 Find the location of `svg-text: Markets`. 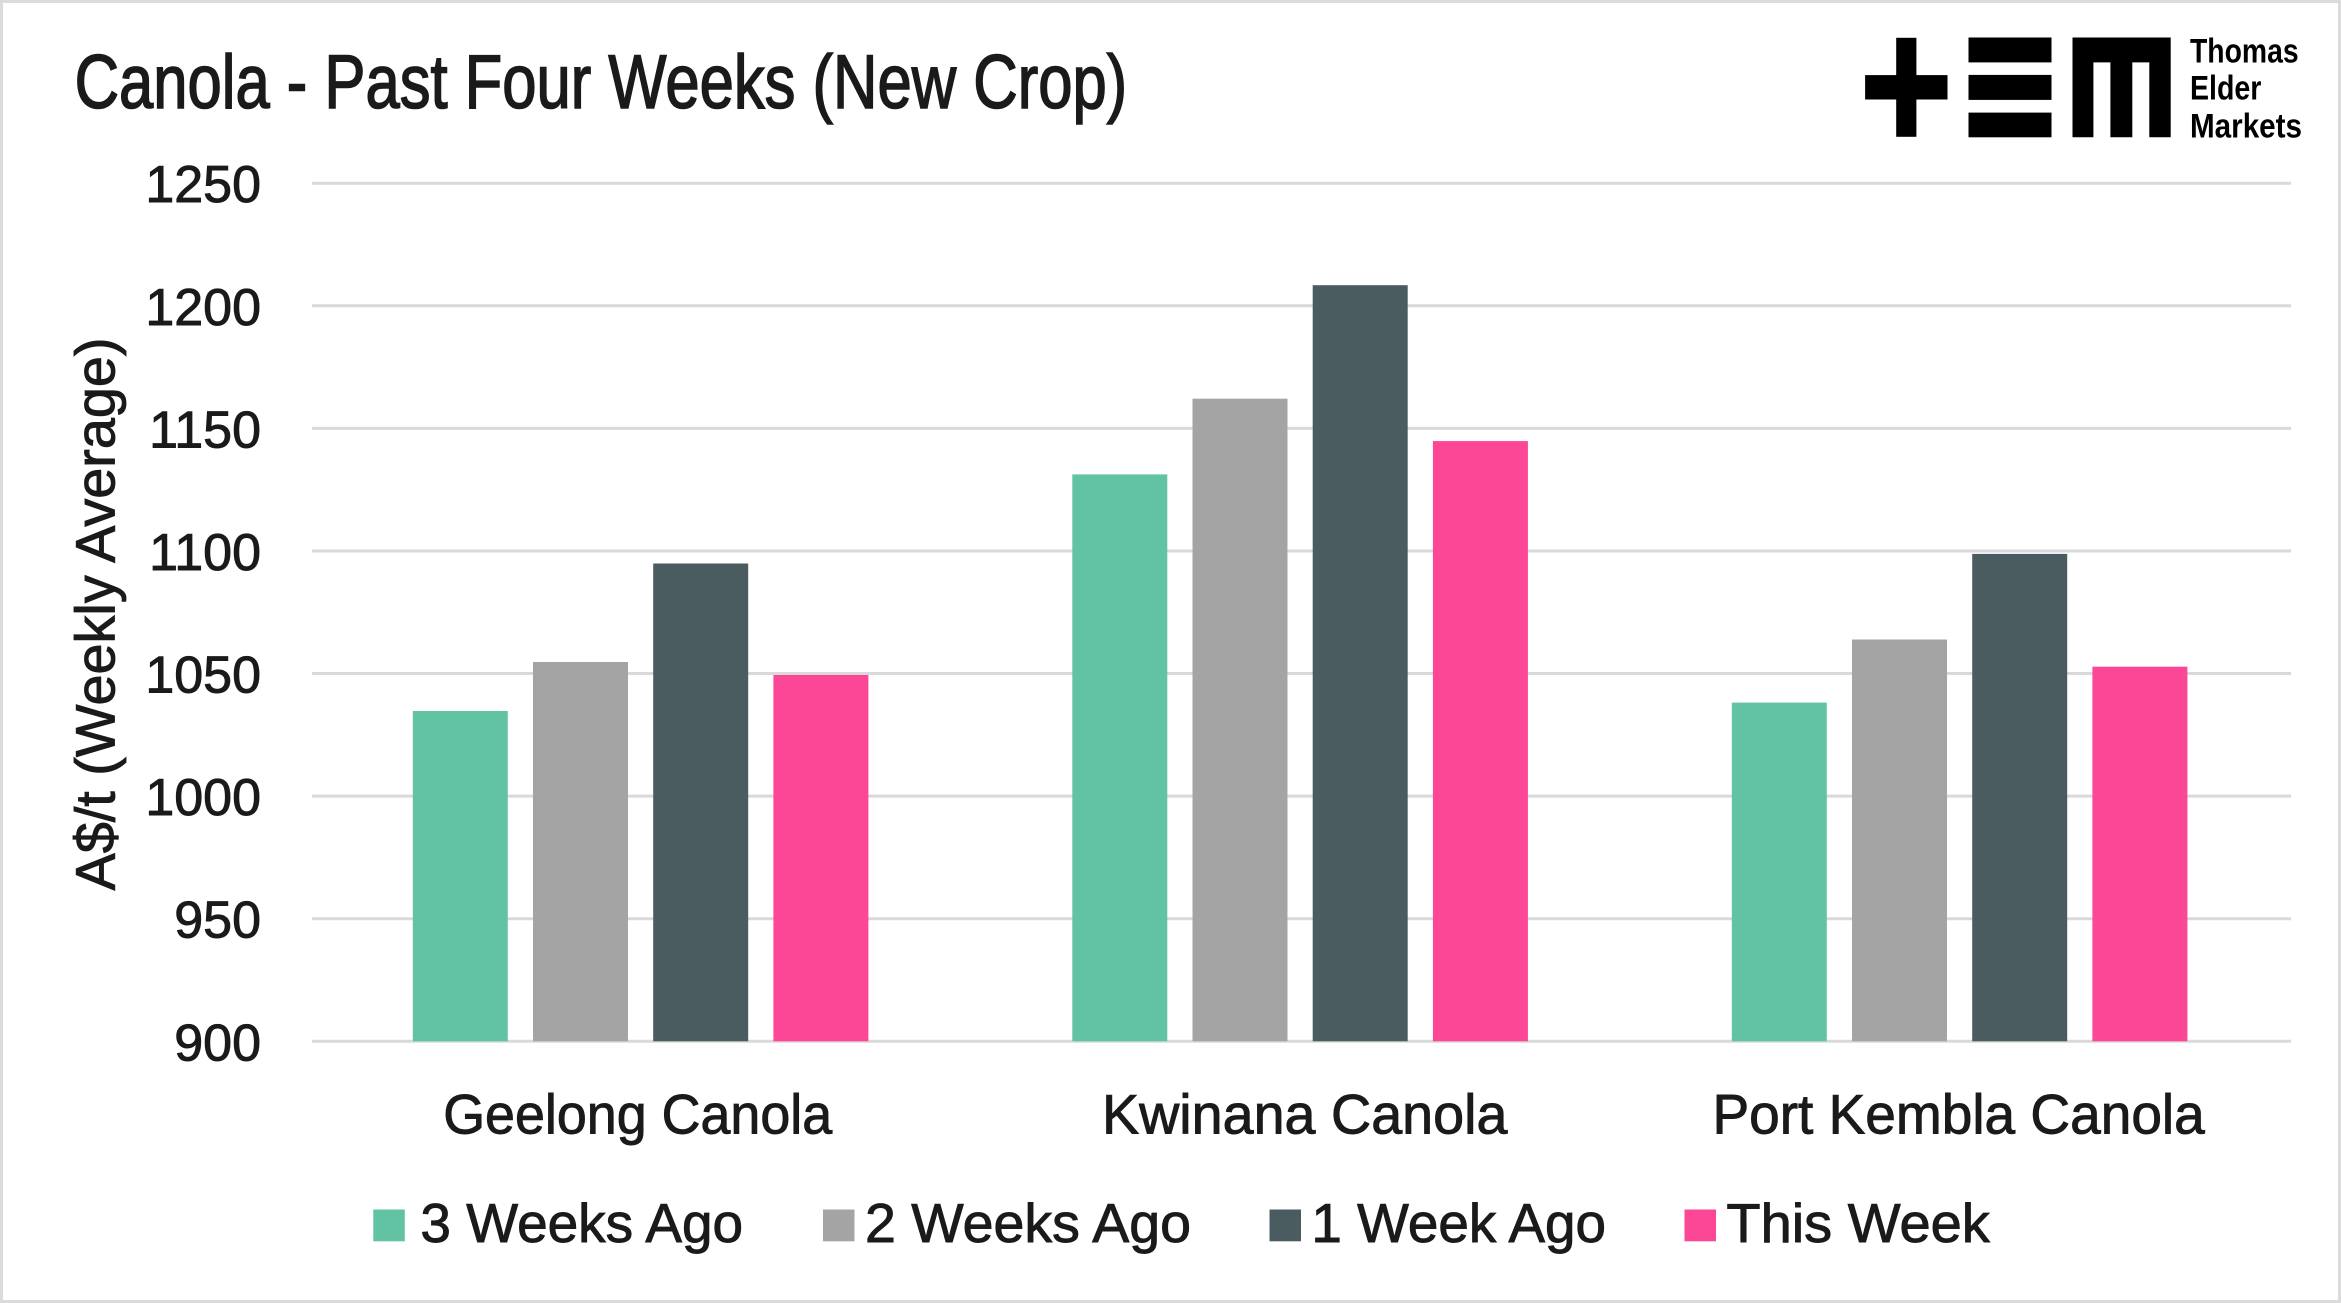

svg-text: Markets is located at coordinates (2246, 126).